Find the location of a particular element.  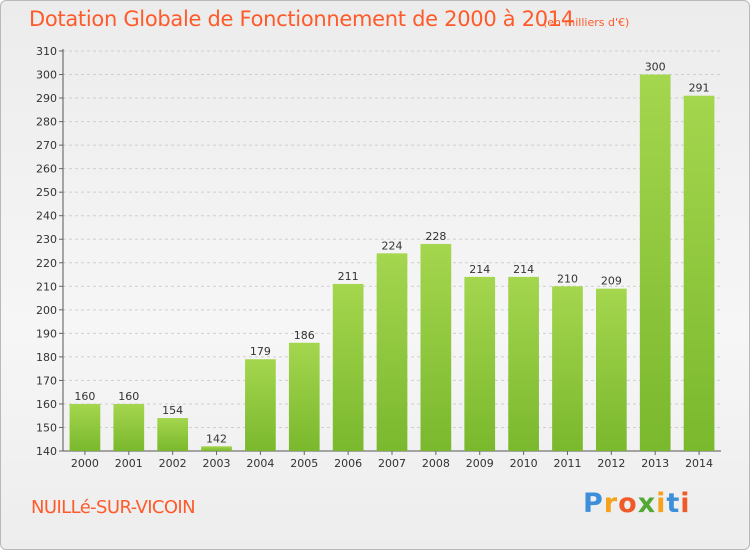

y-tick-label: 200 is located at coordinates (46, 310).